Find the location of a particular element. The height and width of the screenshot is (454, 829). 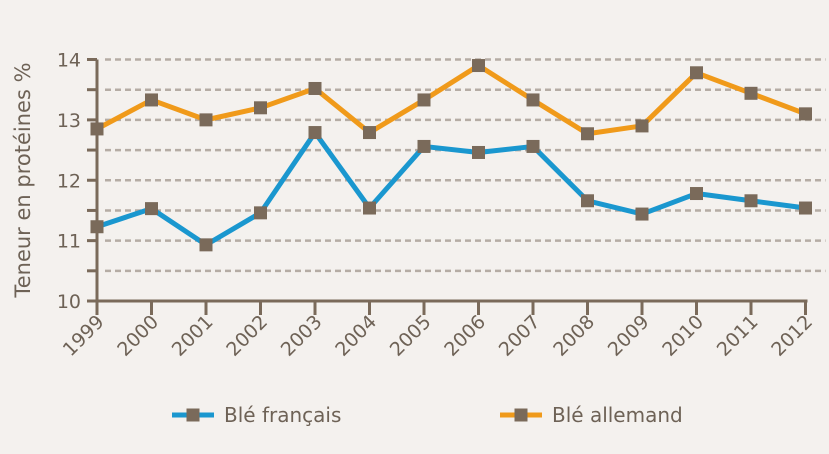

legend-label: Blé allemand is located at coordinates (617, 415).